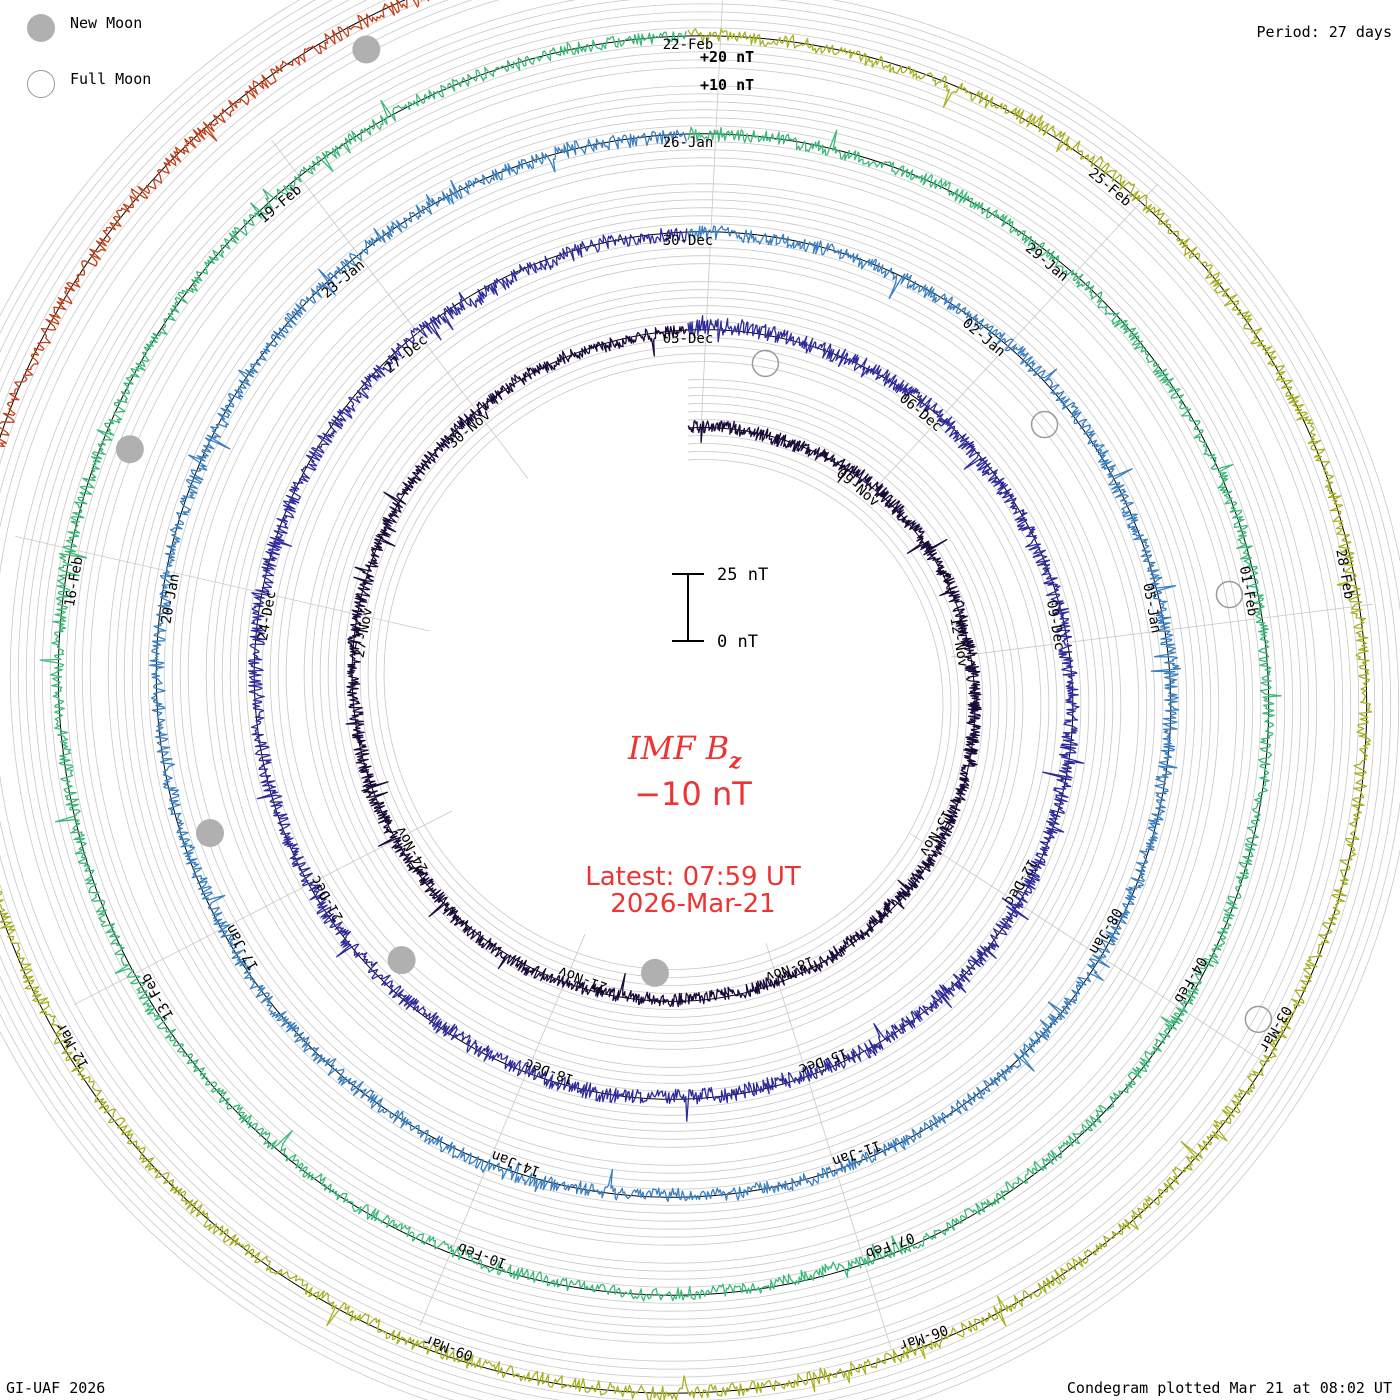 The width and height of the screenshot is (1400, 1400). Describe the element at coordinates (889, 1245) in the screenshot. I see `date-tick-label: 07-Feb` at that location.